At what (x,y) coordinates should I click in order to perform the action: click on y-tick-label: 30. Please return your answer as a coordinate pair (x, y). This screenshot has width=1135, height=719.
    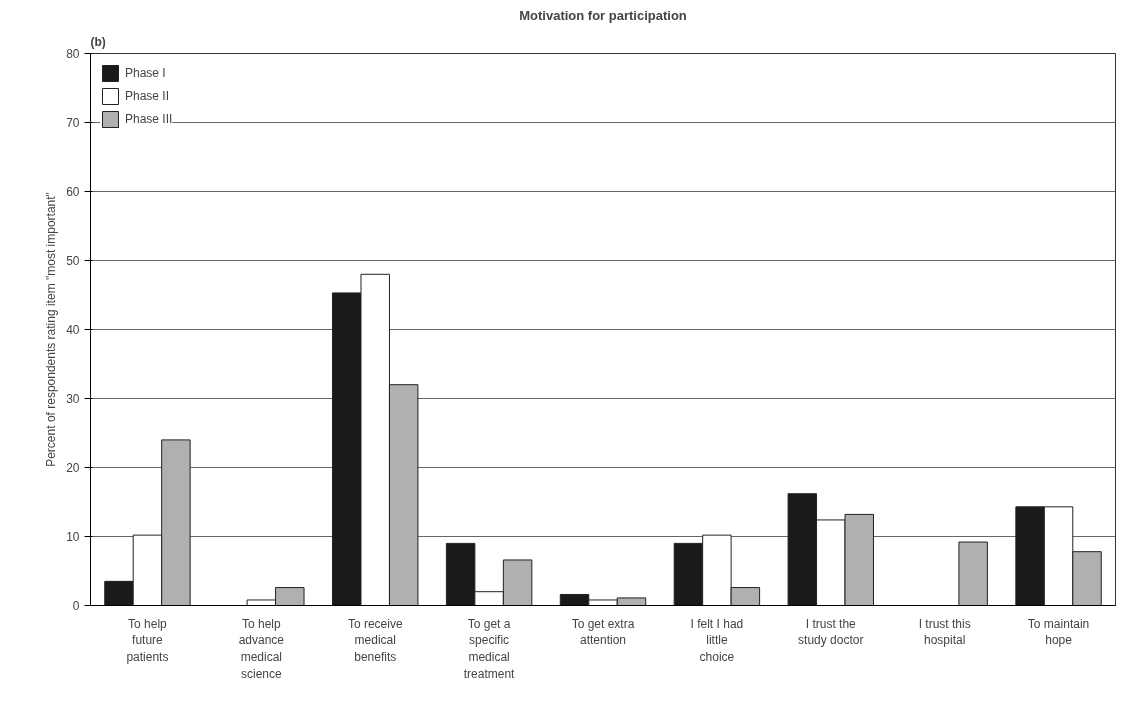
    Looking at the image, I should click on (73, 399).